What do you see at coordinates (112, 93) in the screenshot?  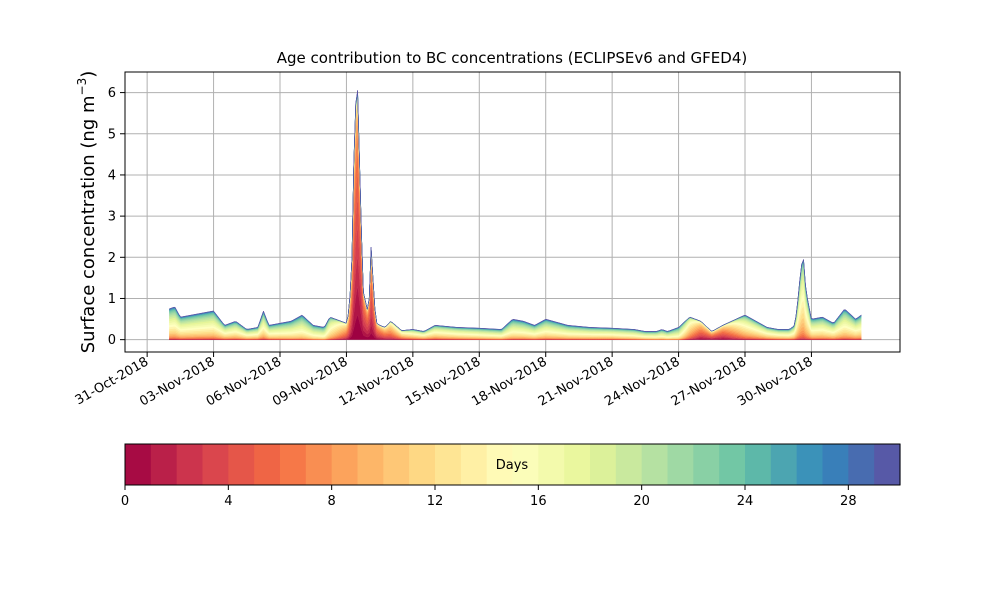 I see `y-tick-label: 6` at bounding box center [112, 93].